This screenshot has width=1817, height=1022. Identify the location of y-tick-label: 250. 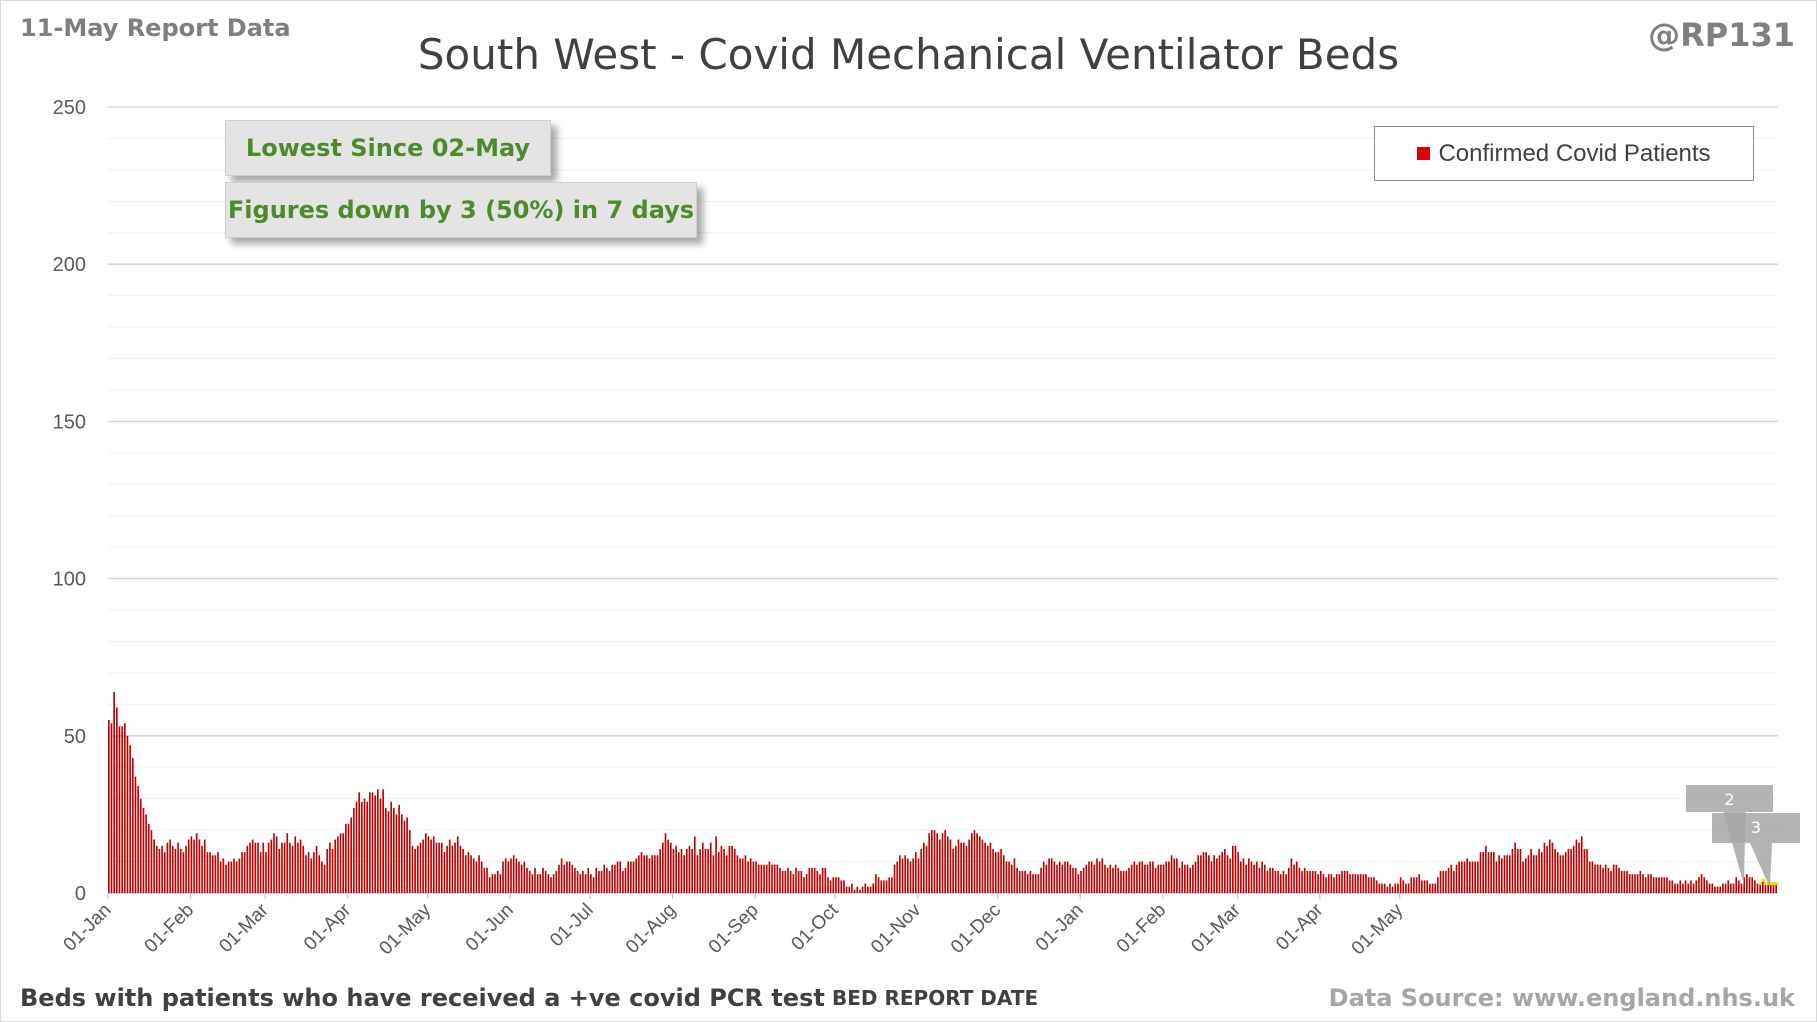
(69, 108).